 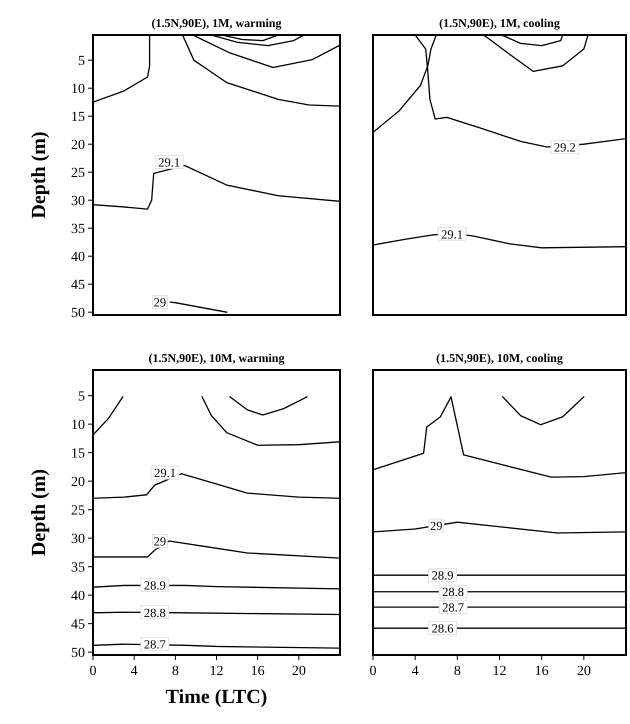 What do you see at coordinates (499, 358) in the screenshot?
I see `chart-title: (1.5N,90E), 10M, cooling` at bounding box center [499, 358].